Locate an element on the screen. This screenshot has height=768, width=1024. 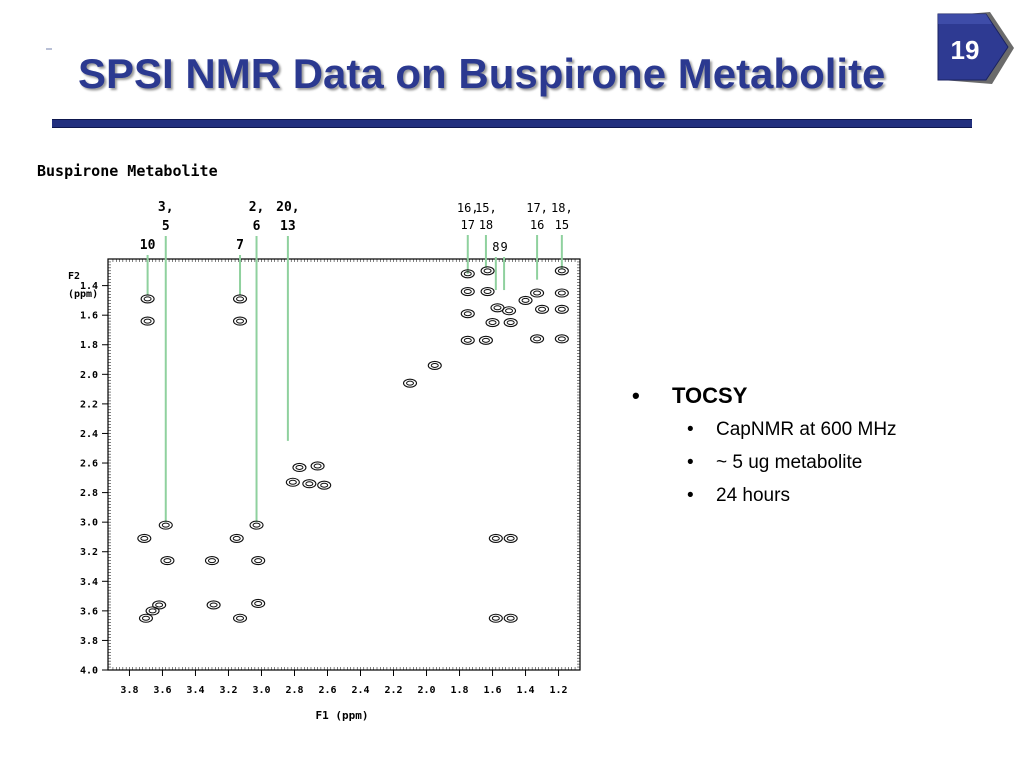
x-tick-label: 2.2 is located at coordinates (393, 690).